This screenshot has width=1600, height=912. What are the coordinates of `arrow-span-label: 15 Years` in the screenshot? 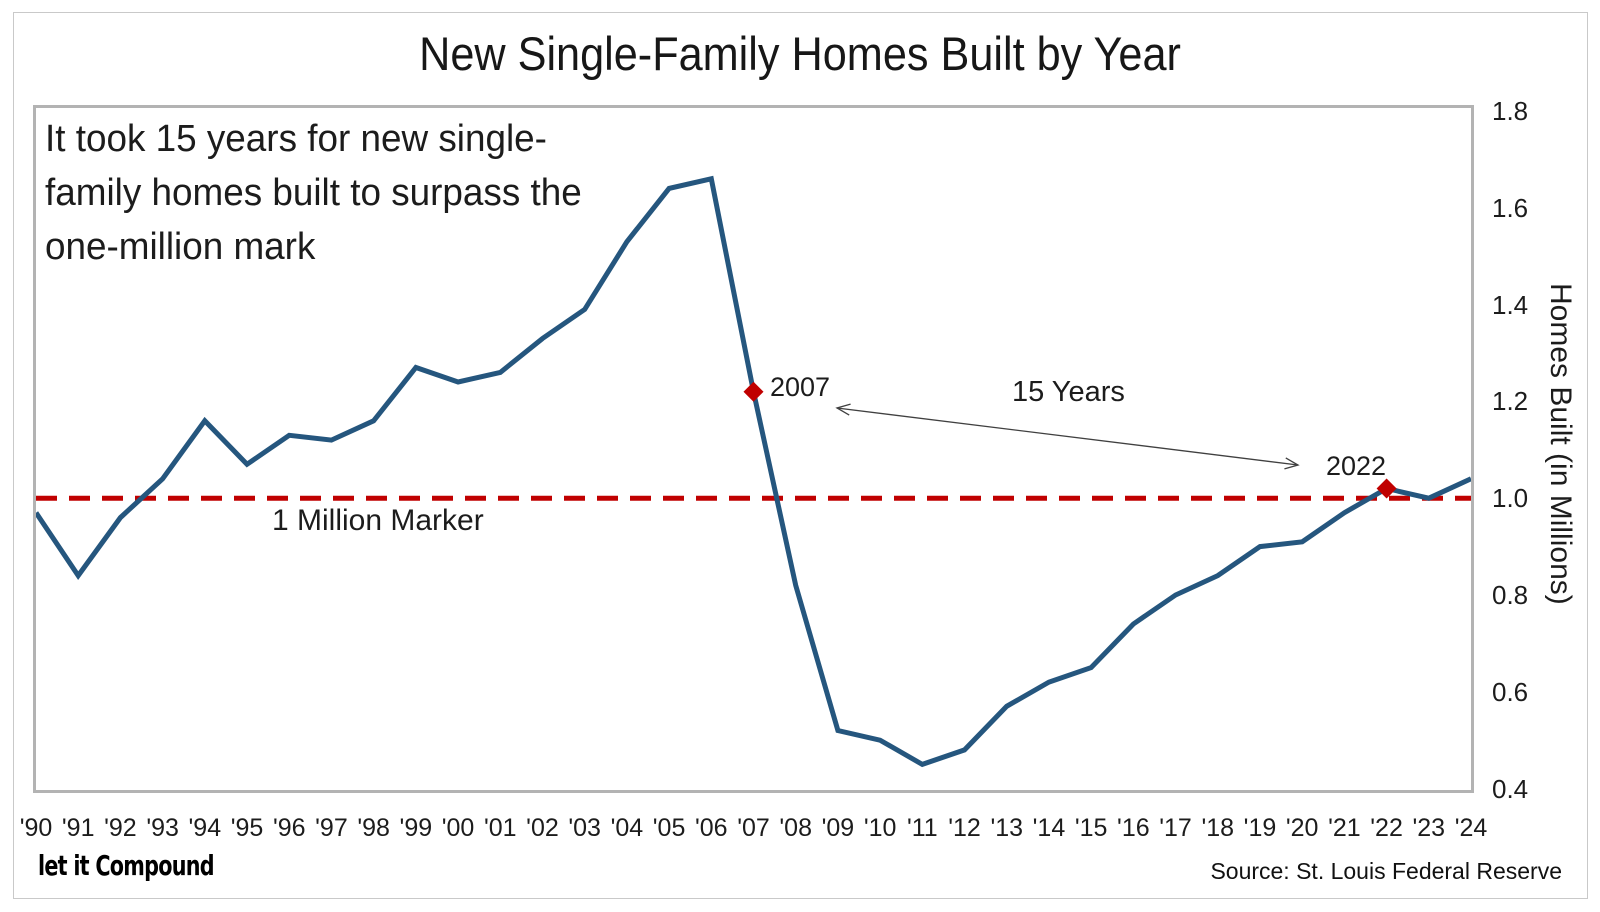 It's located at (1068, 392).